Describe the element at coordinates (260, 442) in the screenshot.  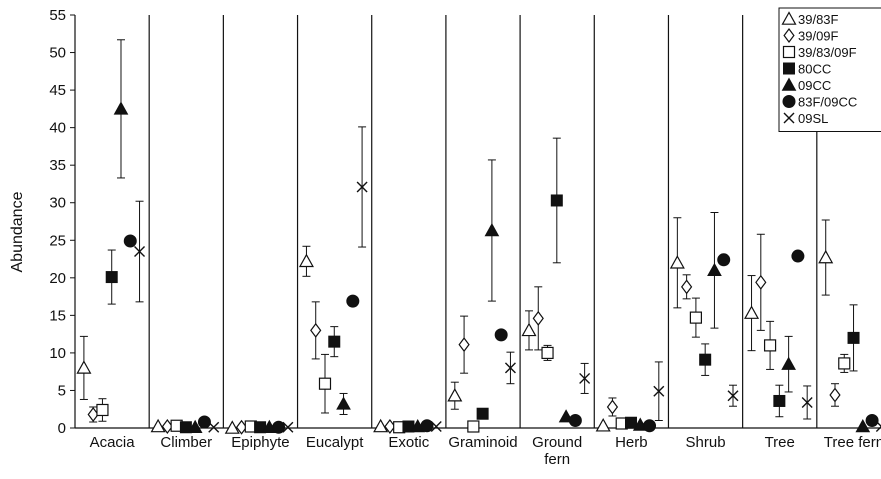
I see `x-category-label: Epiphyte` at that location.